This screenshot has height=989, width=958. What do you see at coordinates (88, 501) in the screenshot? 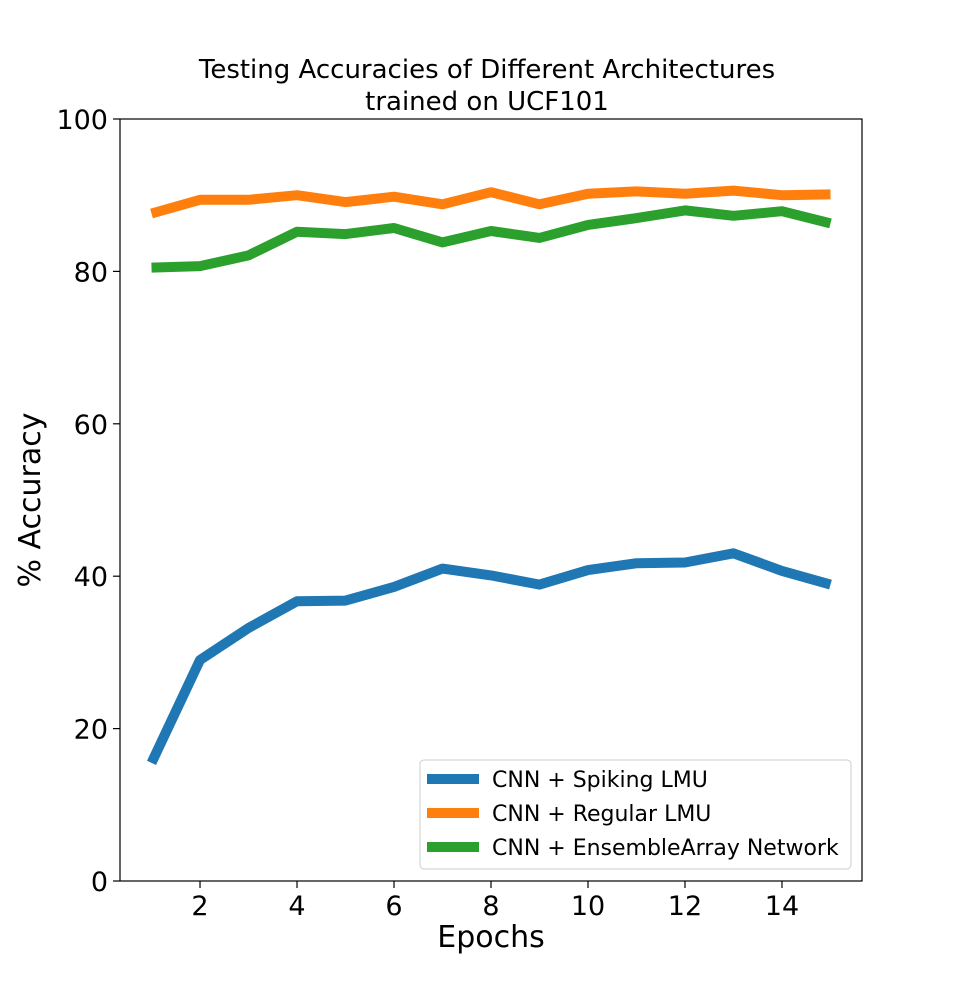
I see `y-axis-ticks: 0 20 40 60 80 100` at bounding box center [88, 501].